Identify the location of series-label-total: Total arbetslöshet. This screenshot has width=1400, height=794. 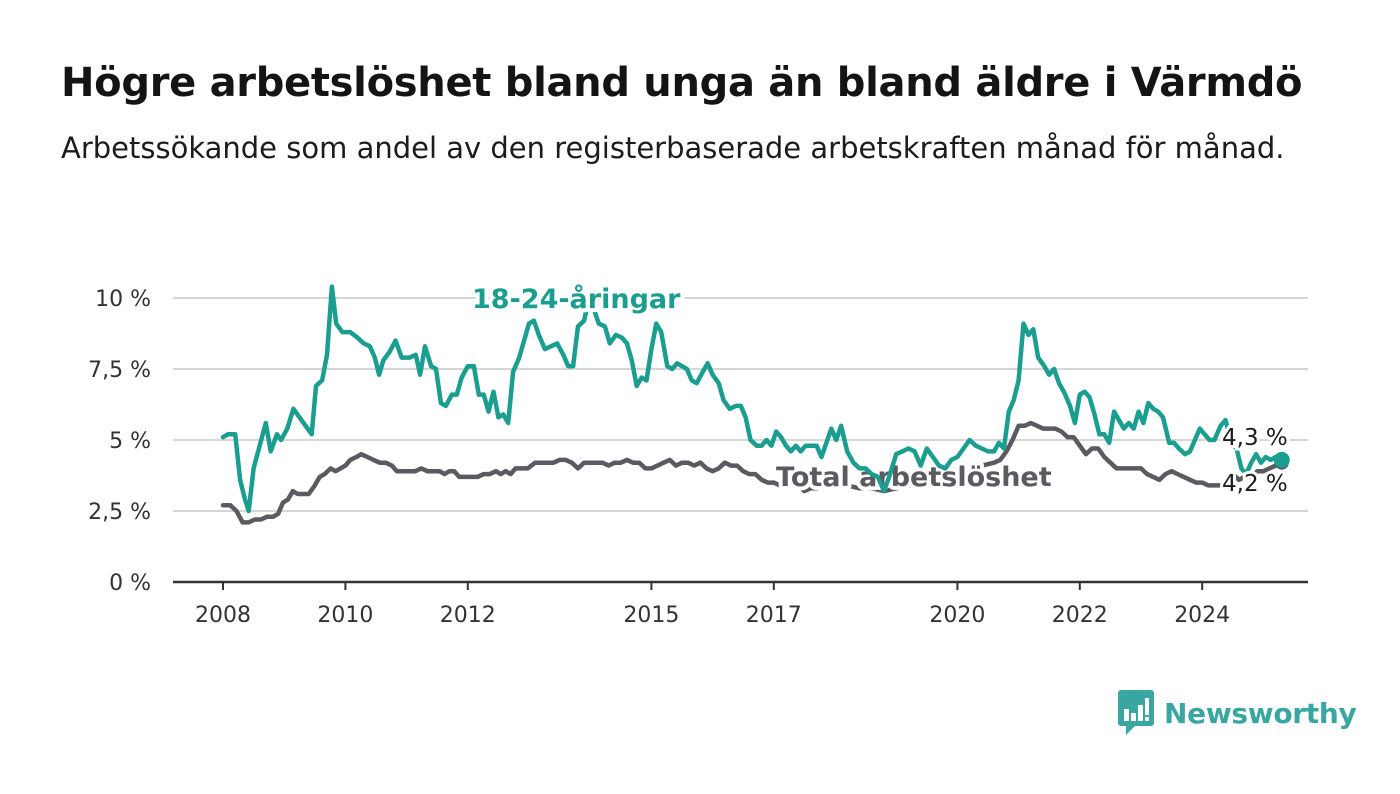
(914, 477).